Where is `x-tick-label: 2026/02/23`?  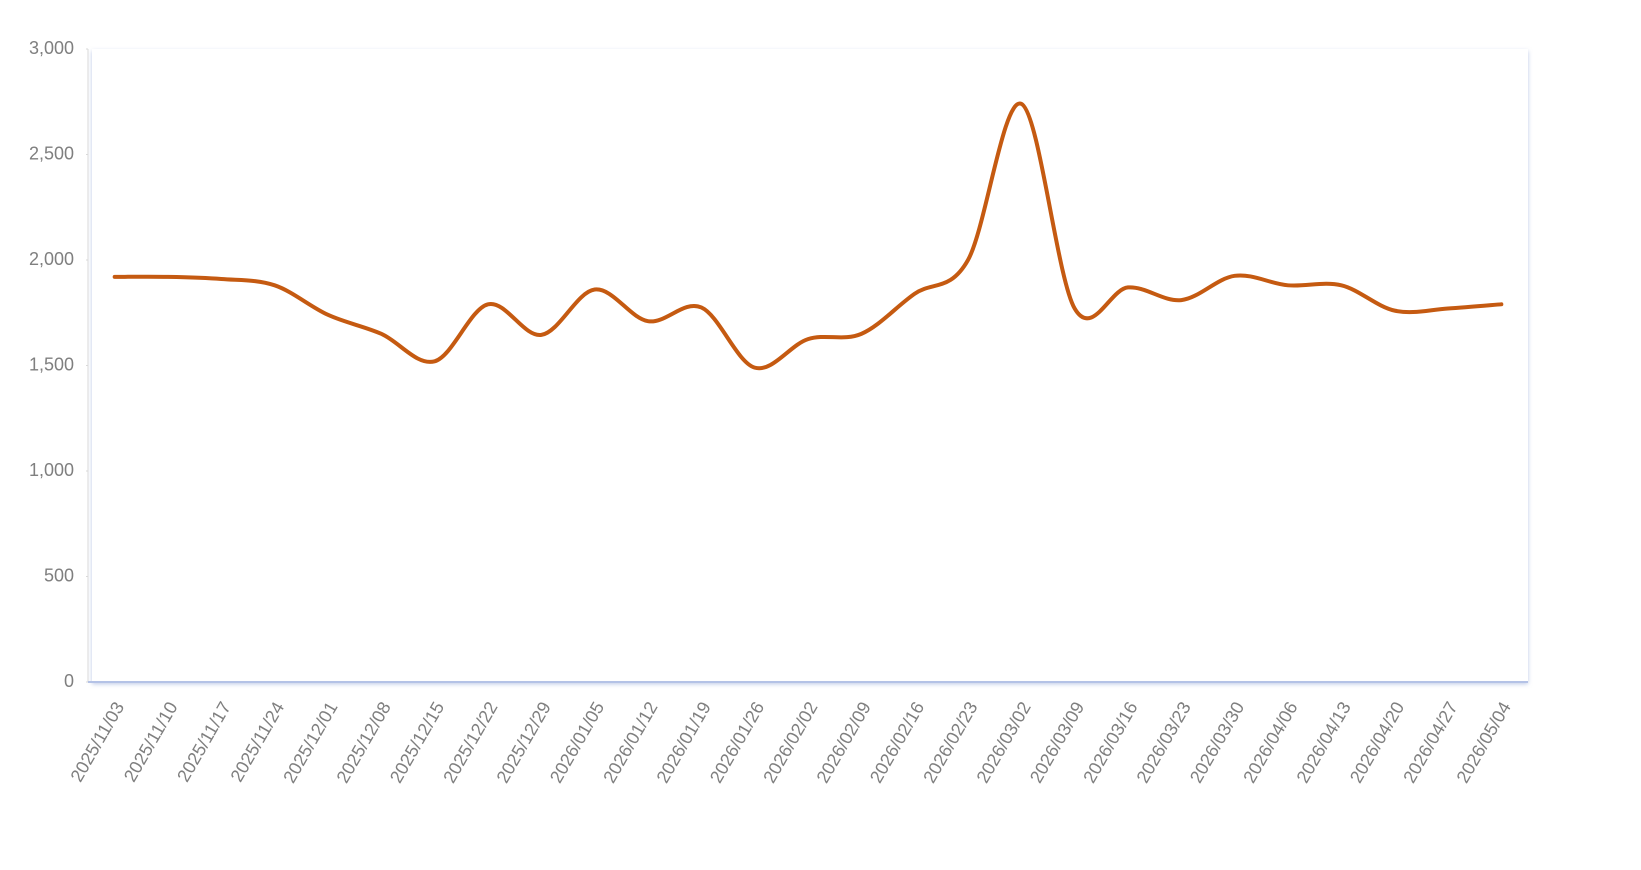 x-tick-label: 2026/02/23 is located at coordinates (950, 742).